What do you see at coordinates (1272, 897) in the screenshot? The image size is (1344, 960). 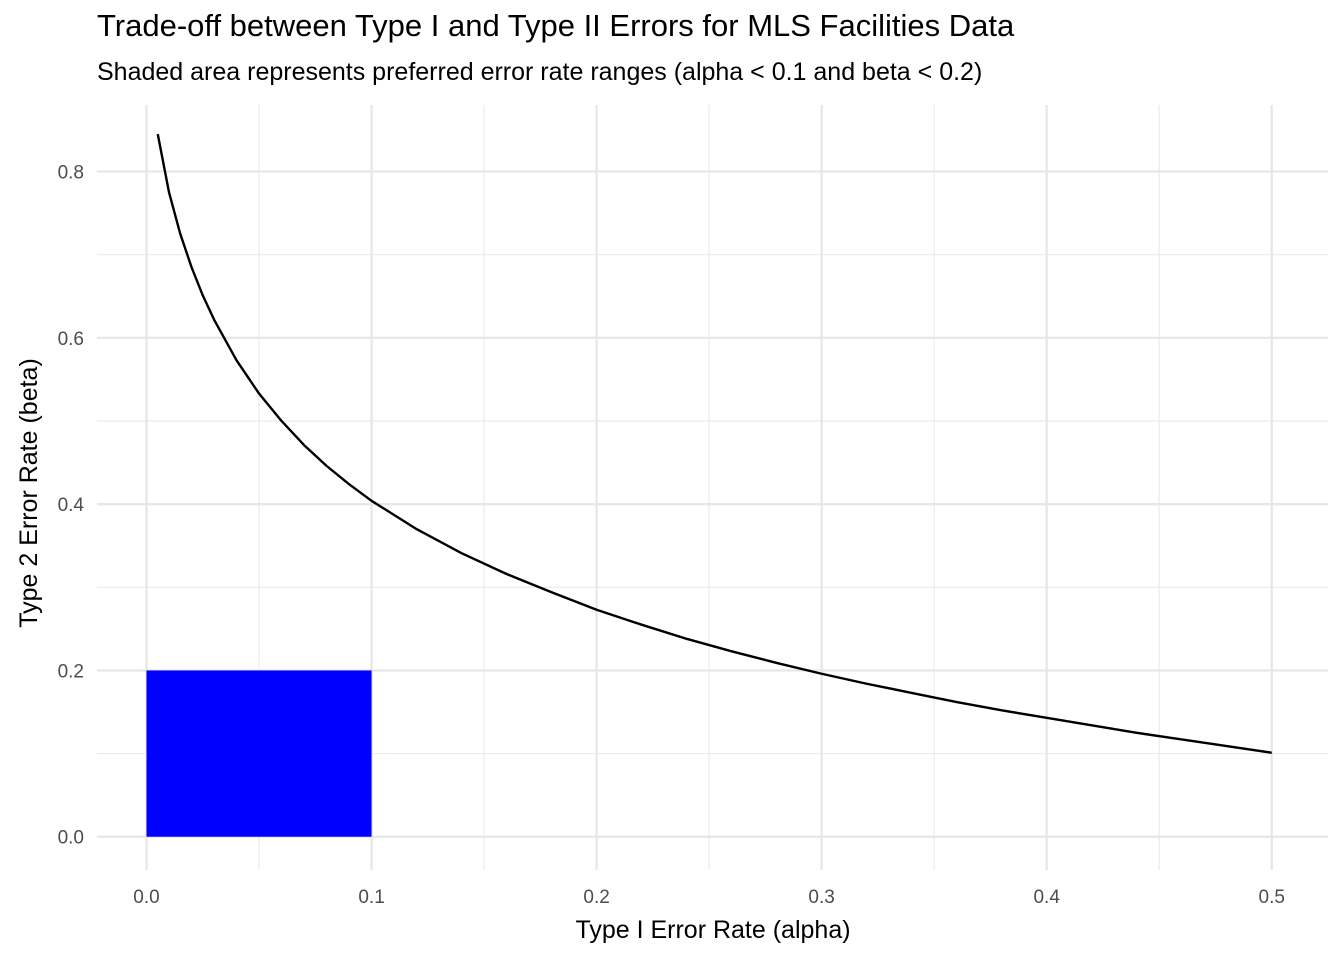 I see `x-tick-label: 0.5` at bounding box center [1272, 897].